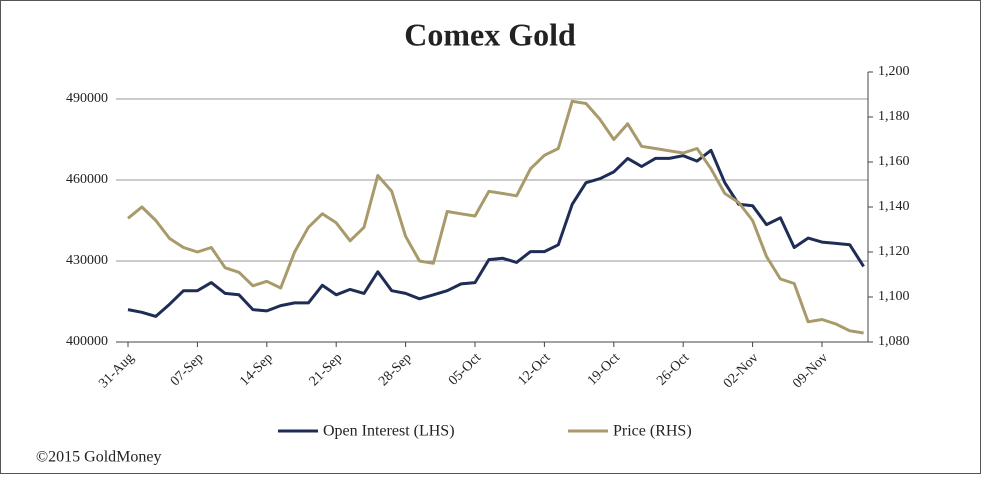 The height and width of the screenshot is (480, 982). Describe the element at coordinates (98, 457) in the screenshot. I see `footer: ©2015 GoldMoney` at that location.